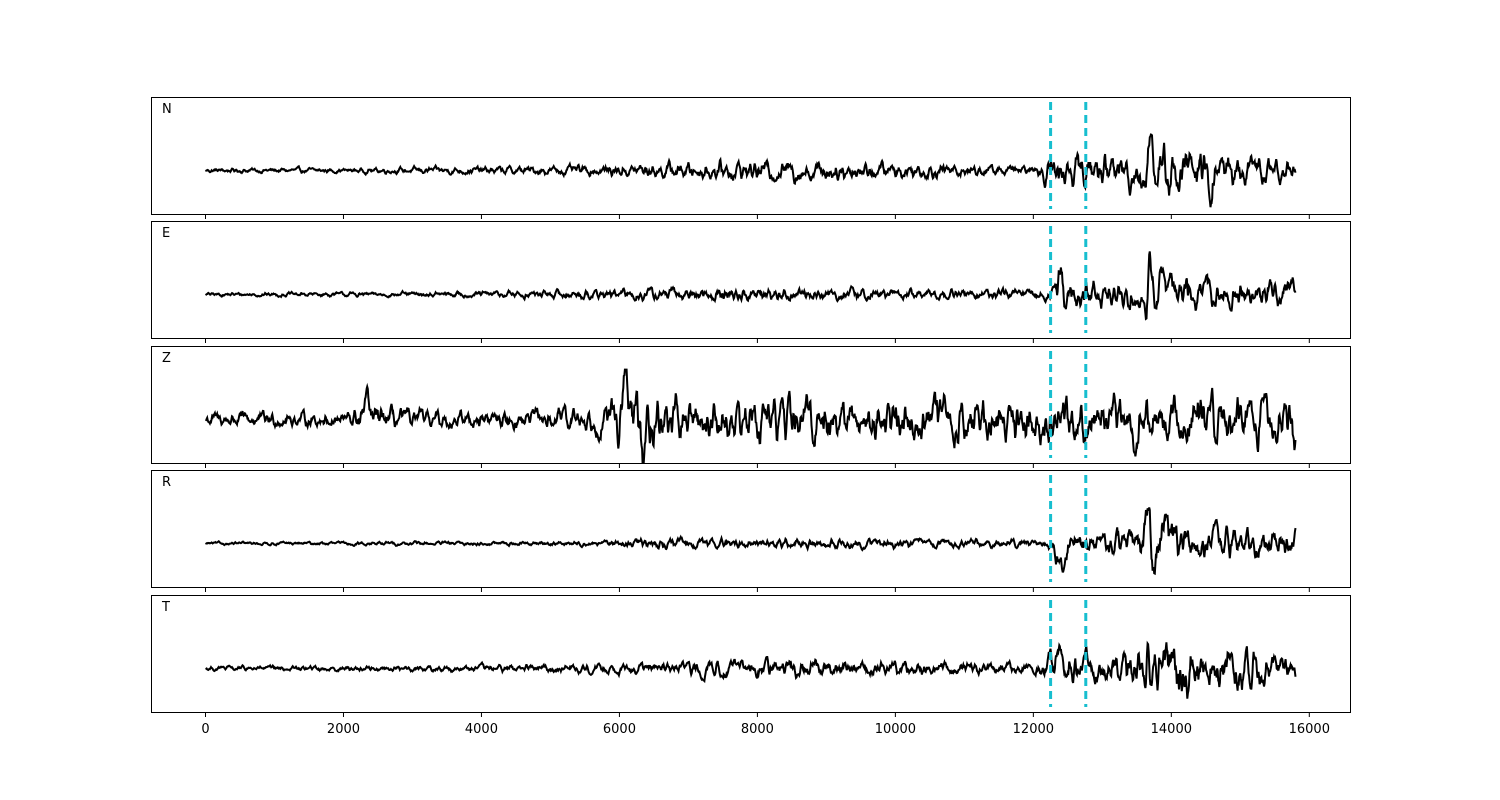  Describe the element at coordinates (1309, 729) in the screenshot. I see `x-tick-label: 16000` at that location.